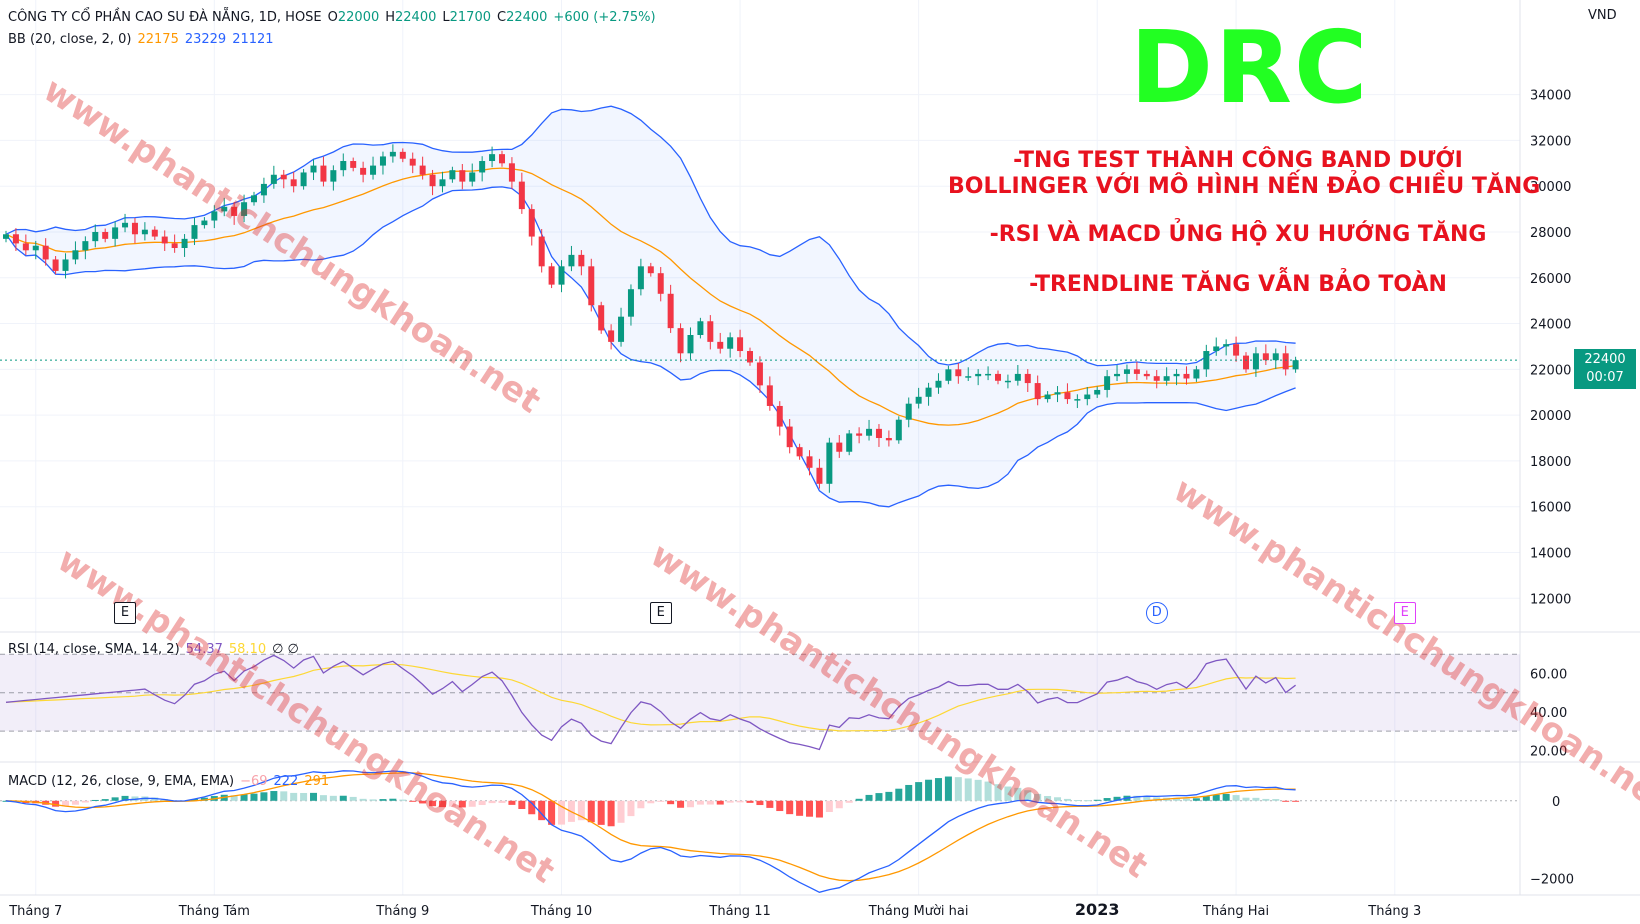 The width and height of the screenshot is (1640, 924). Describe the element at coordinates (1097, 909) in the screenshot. I see `time-tick-label: 2023` at that location.